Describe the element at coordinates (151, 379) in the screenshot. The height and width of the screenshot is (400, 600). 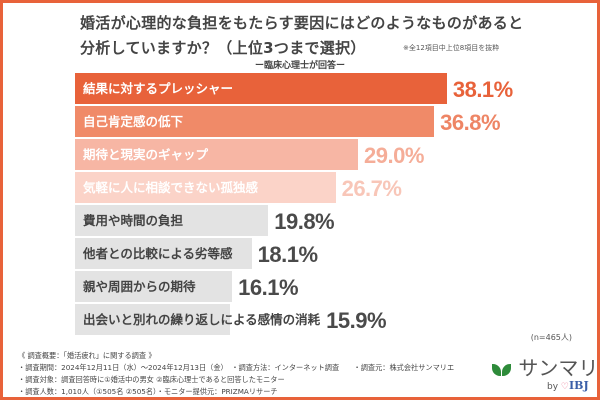
I see `footer-line3: ・調査対象：調査回答時に①婚活中の男女 ②臨床心理士であると回答したモニター` at that location.